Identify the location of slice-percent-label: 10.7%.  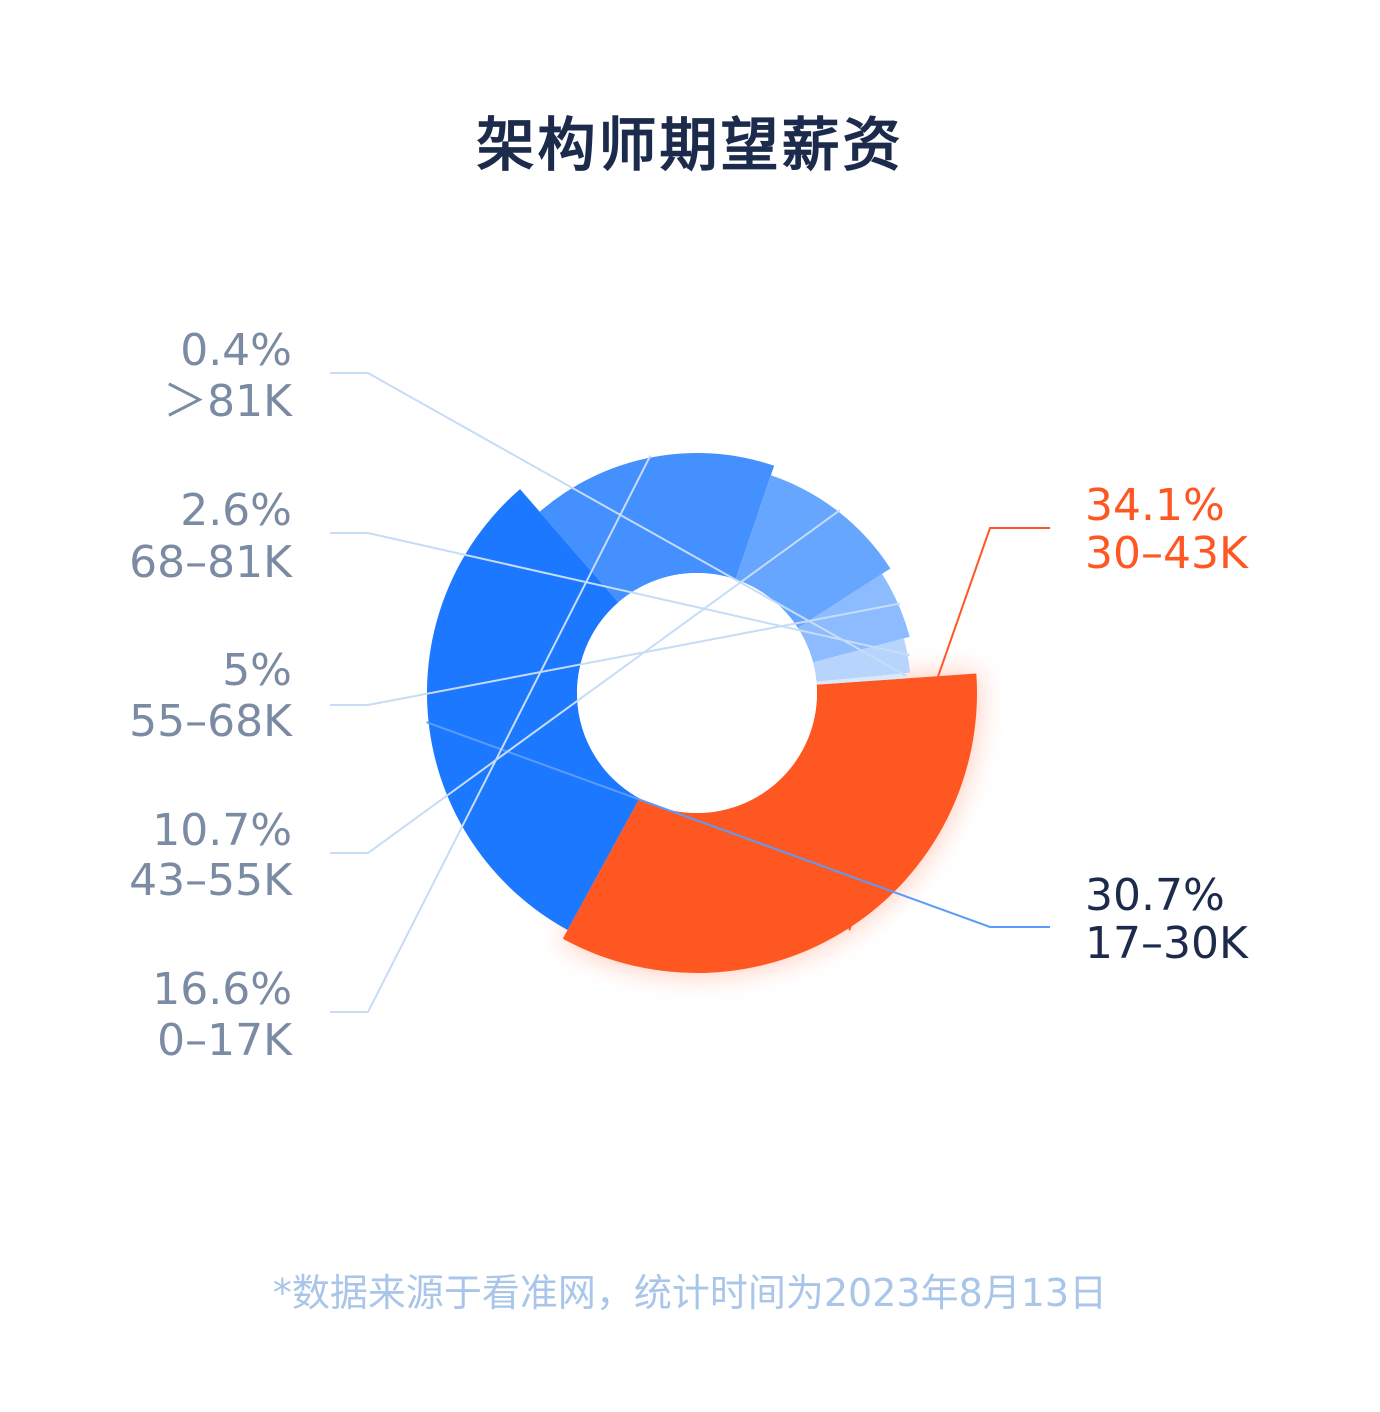
(222, 830).